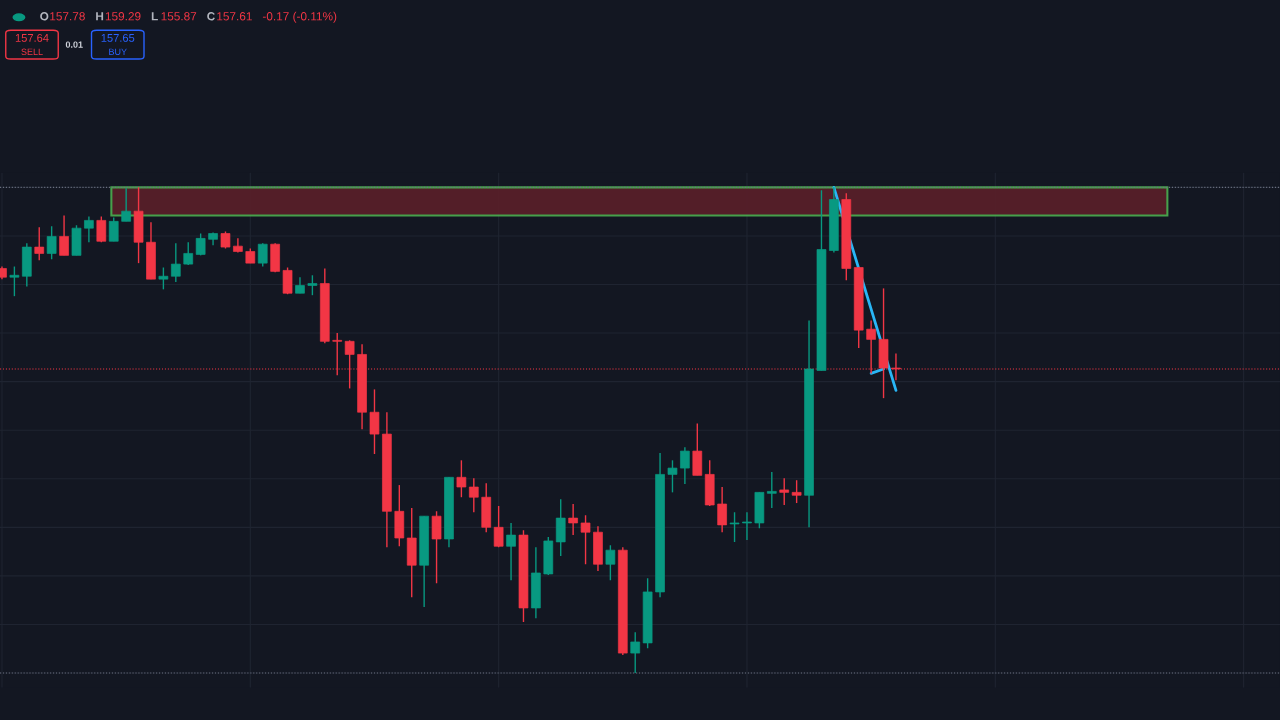  Describe the element at coordinates (118, 16) in the screenshot. I see `text: H159.29` at that location.